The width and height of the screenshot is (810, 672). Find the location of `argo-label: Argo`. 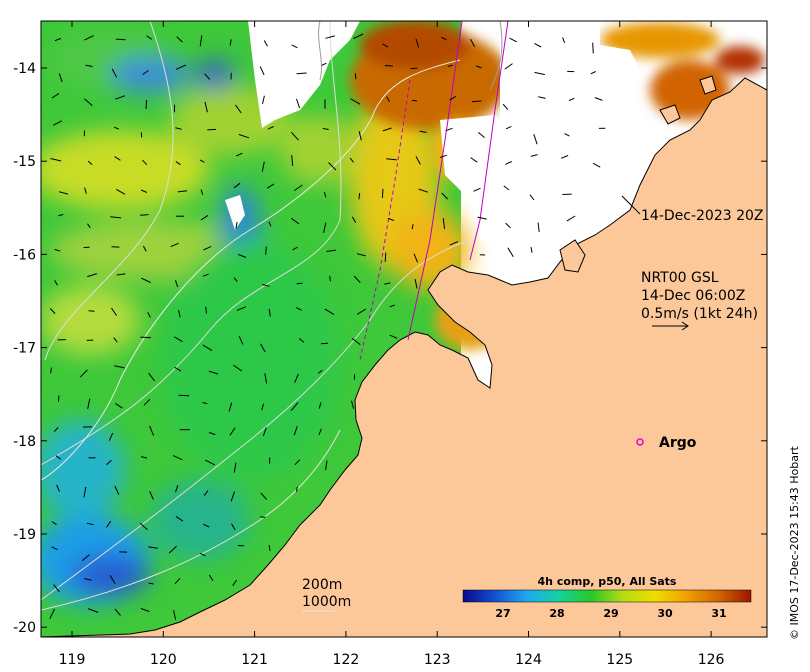

argo-label: Argo is located at coordinates (678, 443).